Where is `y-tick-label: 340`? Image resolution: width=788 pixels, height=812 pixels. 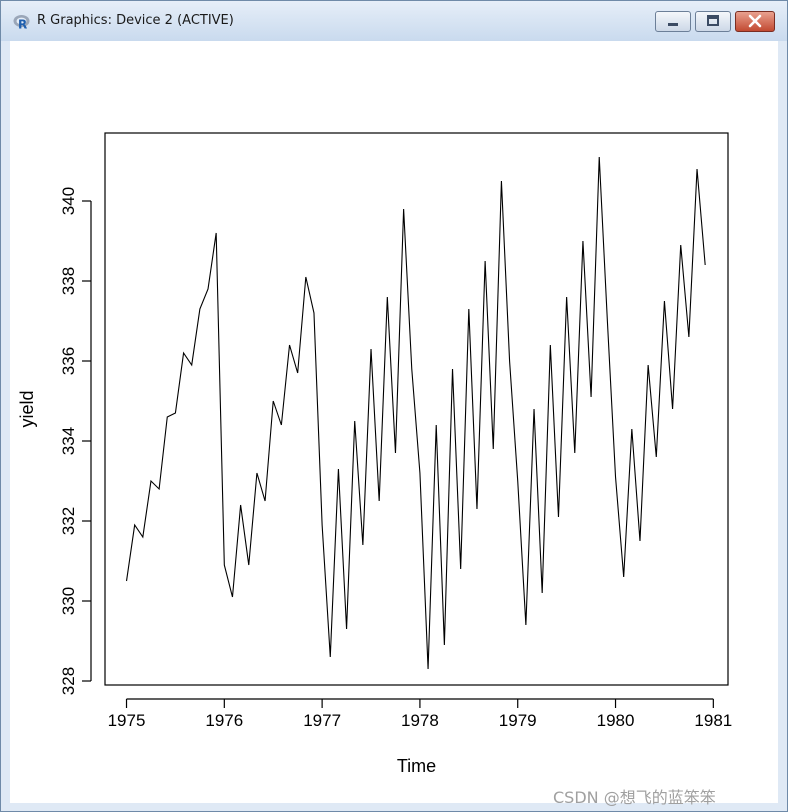 y-tick-label: 340 is located at coordinates (68, 201).